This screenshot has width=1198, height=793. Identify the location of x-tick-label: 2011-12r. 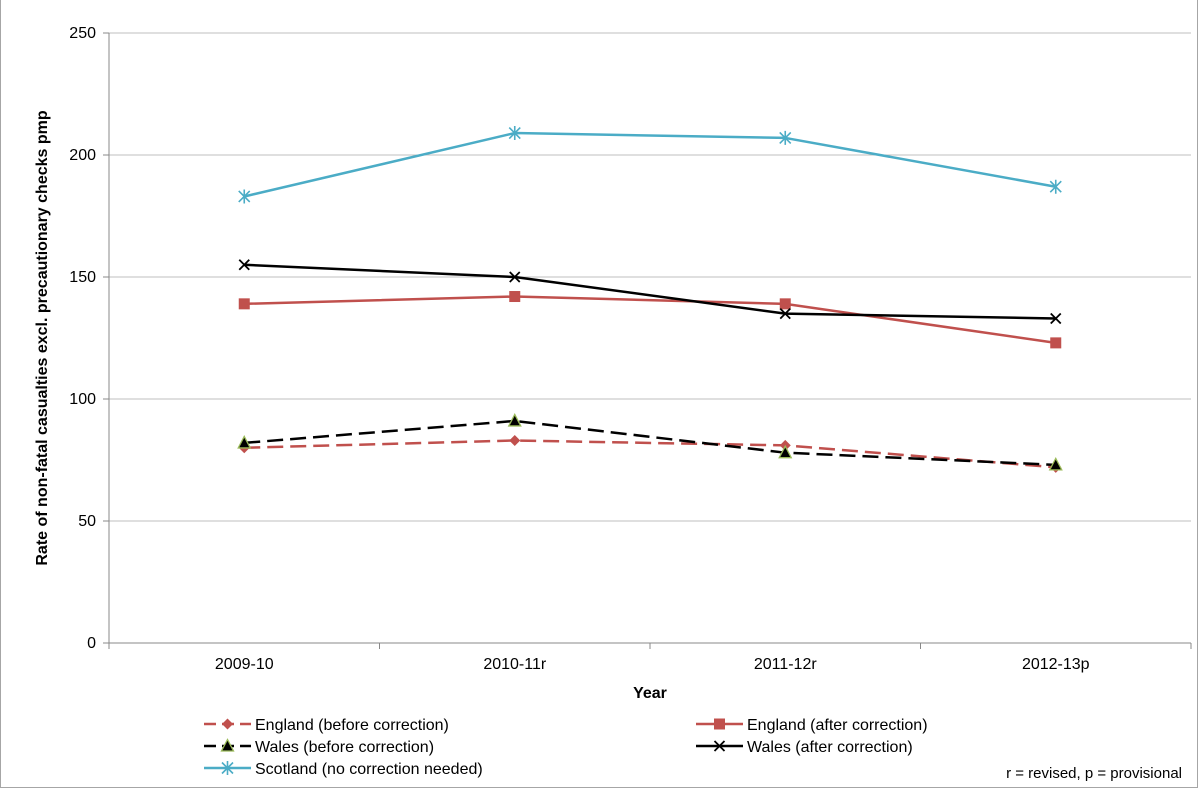
(786, 664).